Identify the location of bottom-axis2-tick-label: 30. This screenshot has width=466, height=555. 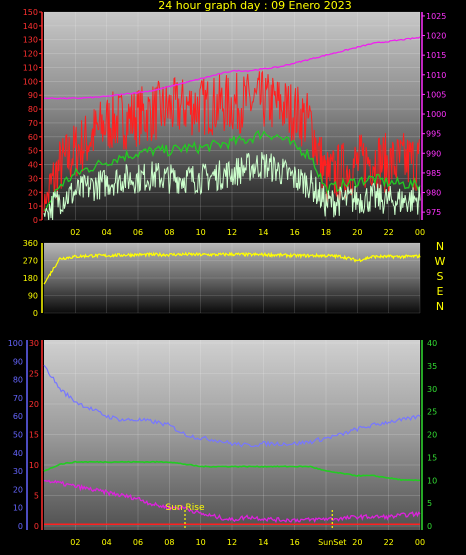
(34, 343).